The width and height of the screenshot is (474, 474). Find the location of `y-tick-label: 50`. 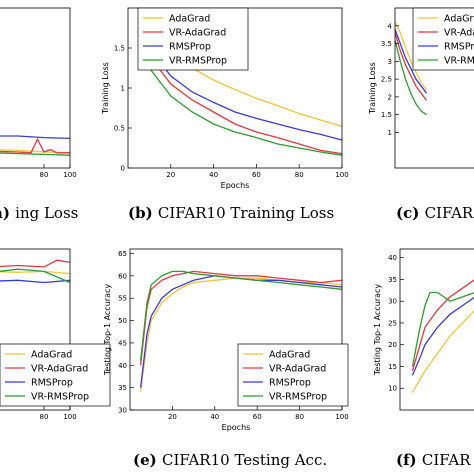

y-tick-label: 50 is located at coordinates (122, 321).